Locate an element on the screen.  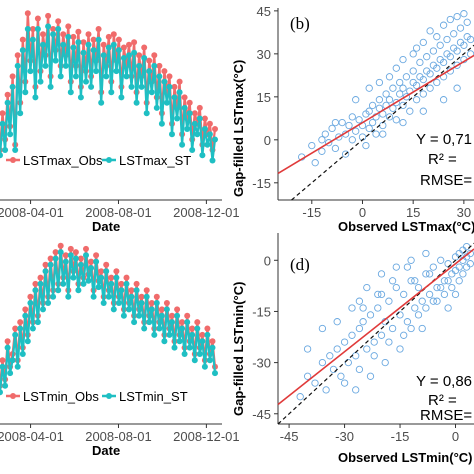
panel-a-xlabel: Date is located at coordinates (106, 226).